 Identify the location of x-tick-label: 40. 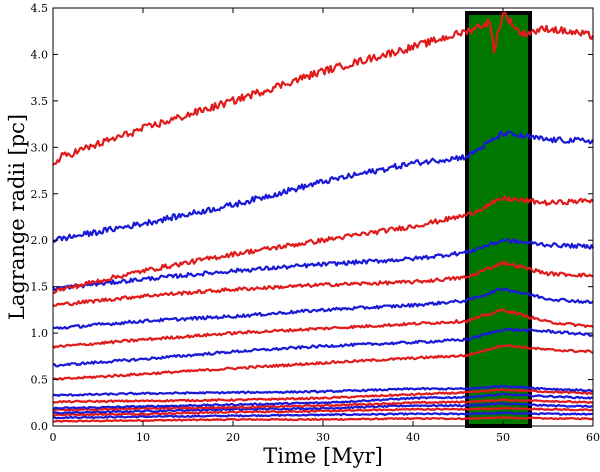
(413, 437).